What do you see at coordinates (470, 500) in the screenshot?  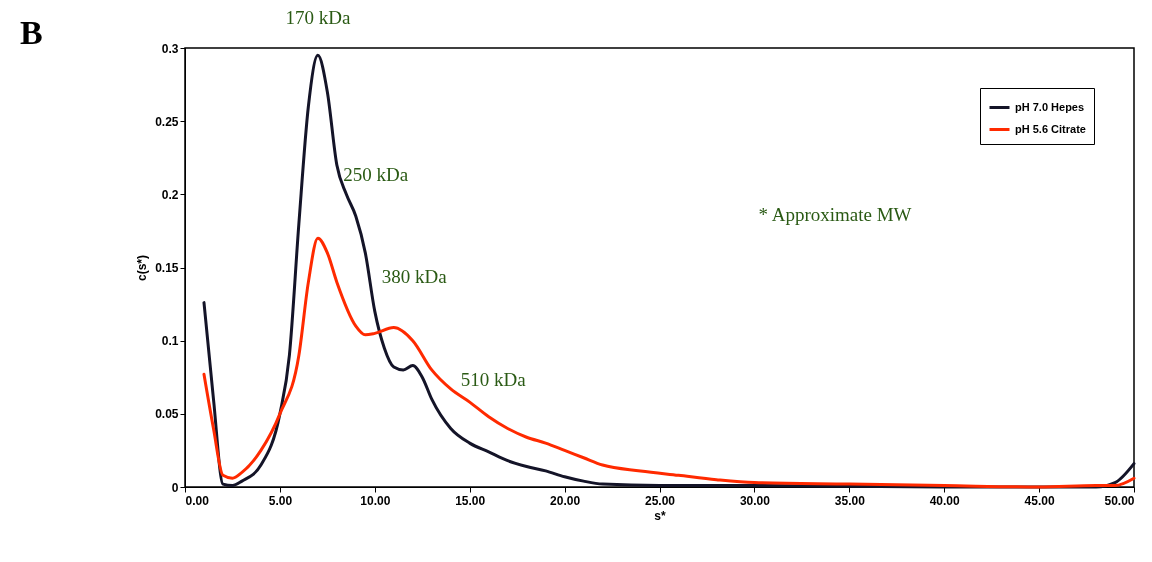 I see `x-tick-label: 15.00` at bounding box center [470, 500].